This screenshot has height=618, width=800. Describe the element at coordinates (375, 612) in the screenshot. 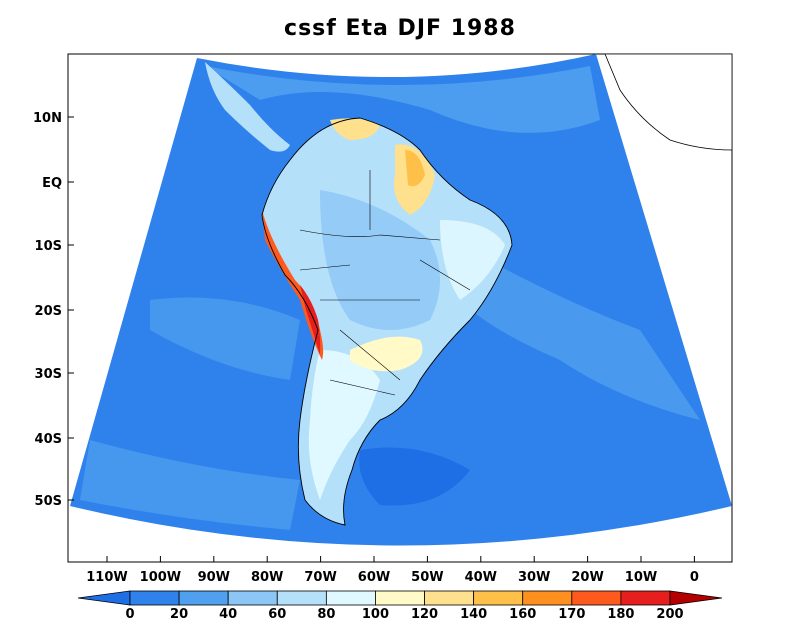

I see `colorbar-label: 100` at that location.